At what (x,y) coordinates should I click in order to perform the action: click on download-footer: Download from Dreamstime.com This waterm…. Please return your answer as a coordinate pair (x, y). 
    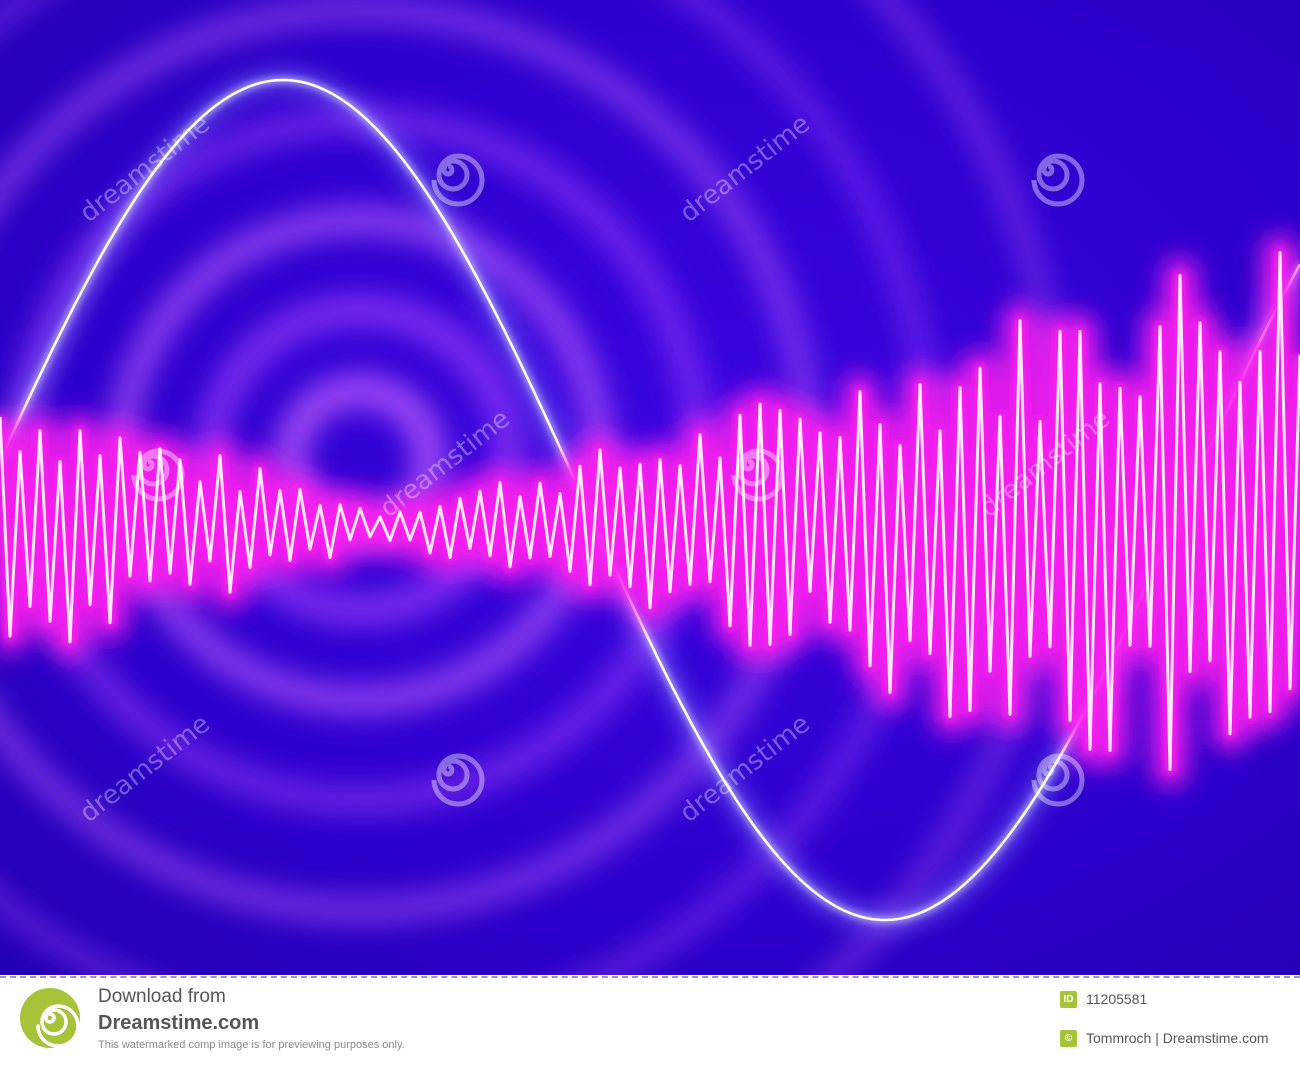
    Looking at the image, I should click on (650, 1021).